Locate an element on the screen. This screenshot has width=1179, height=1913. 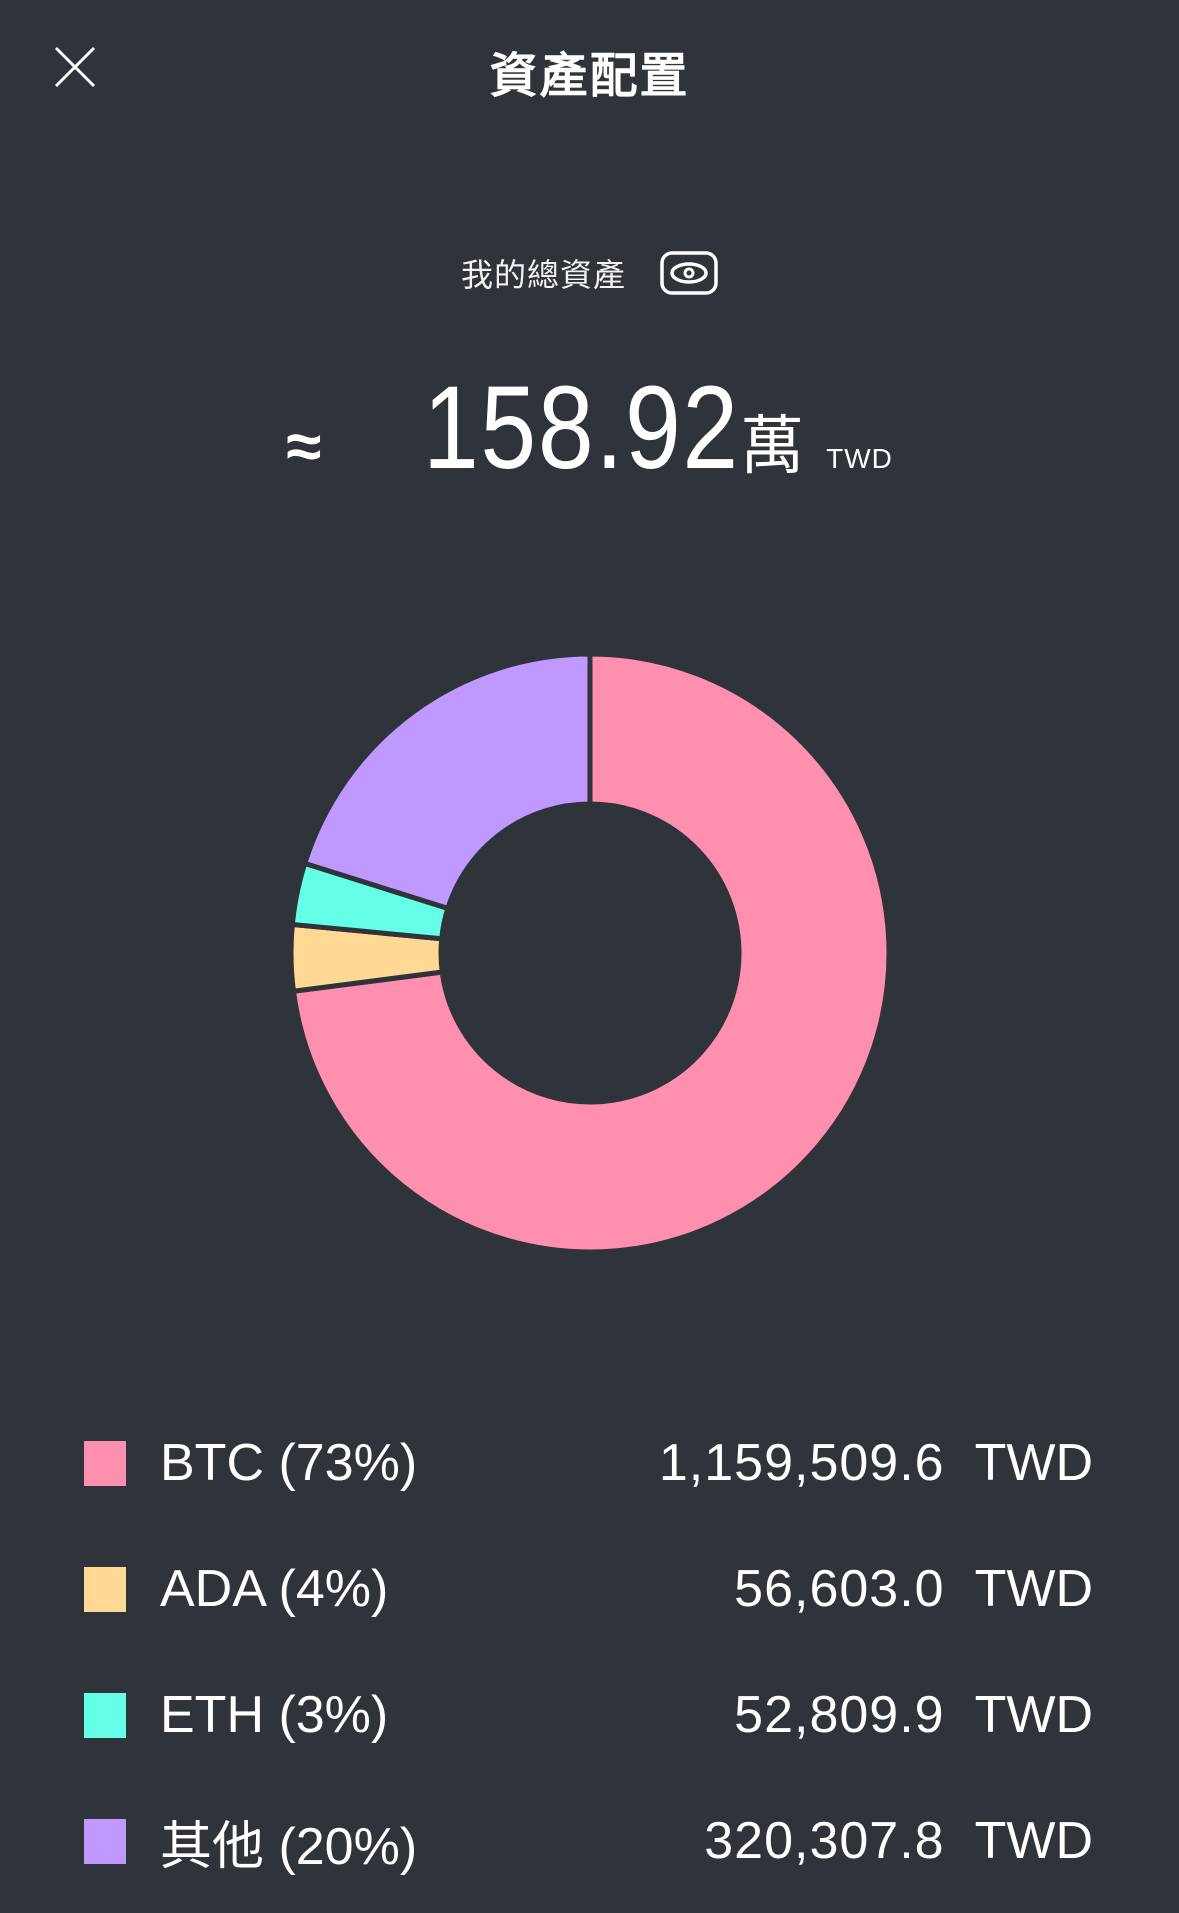
total-amount: 158.92 is located at coordinates (582, 428).